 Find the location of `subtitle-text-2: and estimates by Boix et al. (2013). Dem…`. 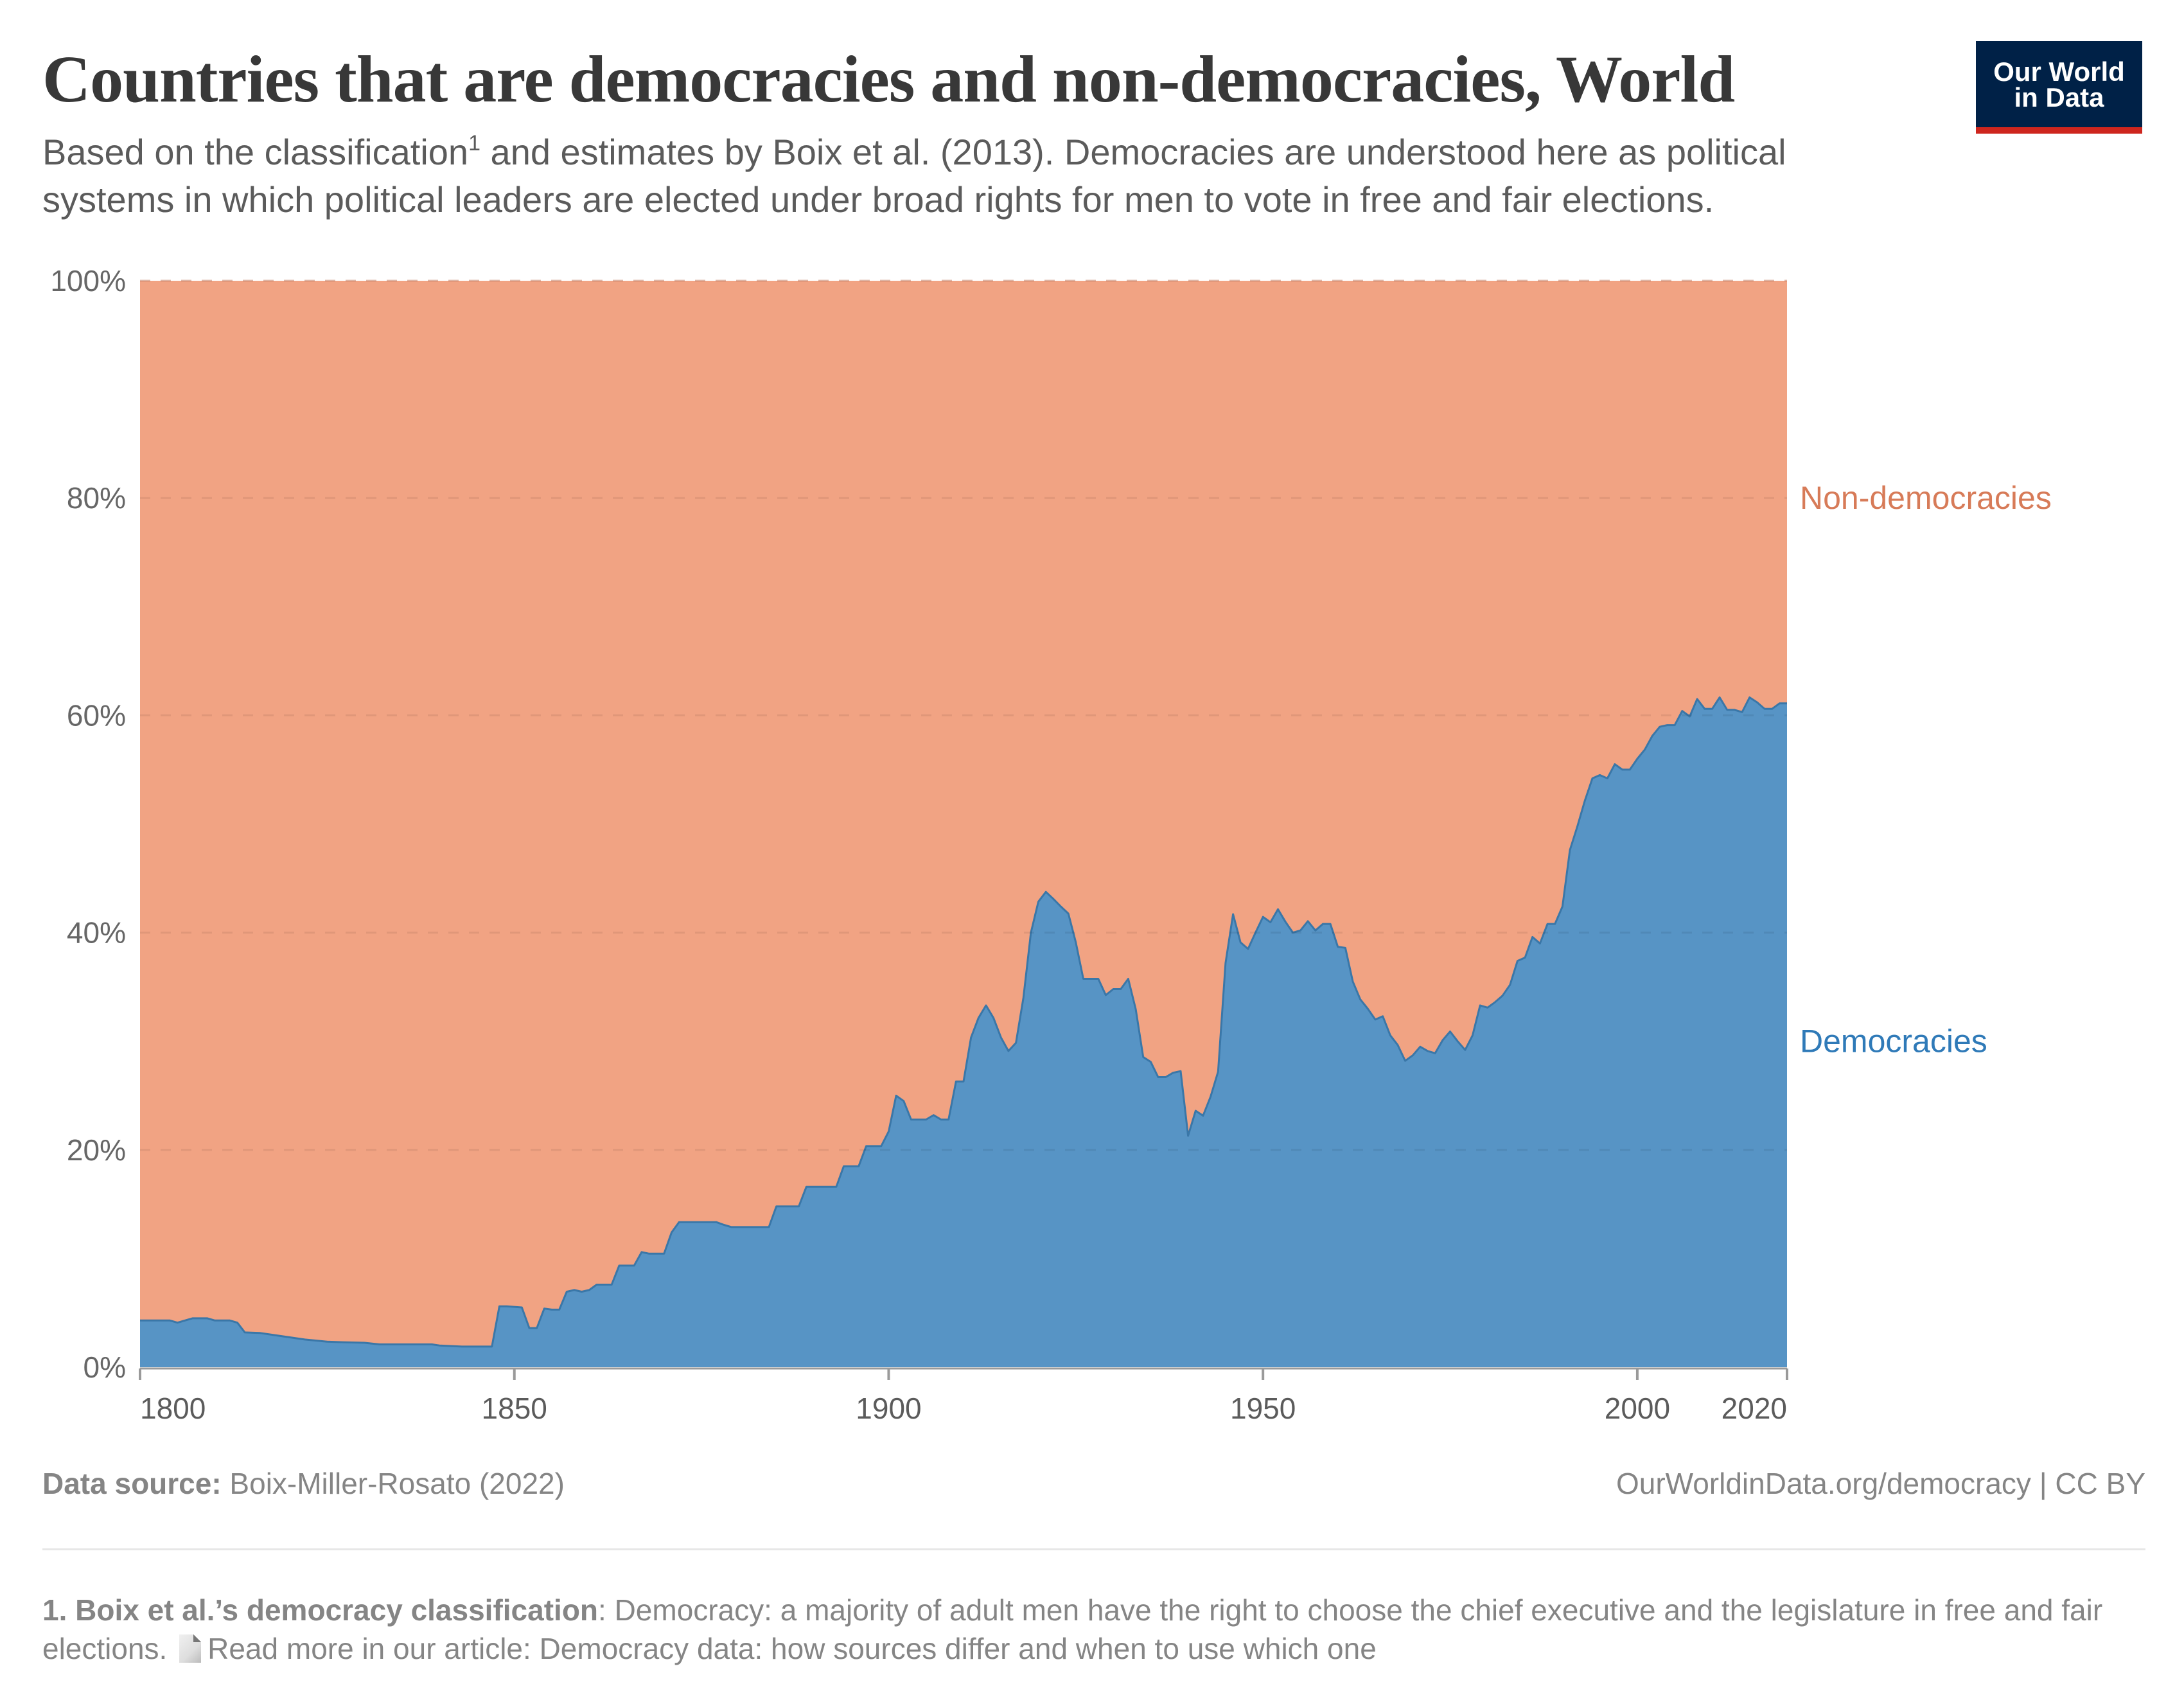

subtitle-text-2: and estimates by Boix et al. (2013). Dem… is located at coordinates (914, 176).